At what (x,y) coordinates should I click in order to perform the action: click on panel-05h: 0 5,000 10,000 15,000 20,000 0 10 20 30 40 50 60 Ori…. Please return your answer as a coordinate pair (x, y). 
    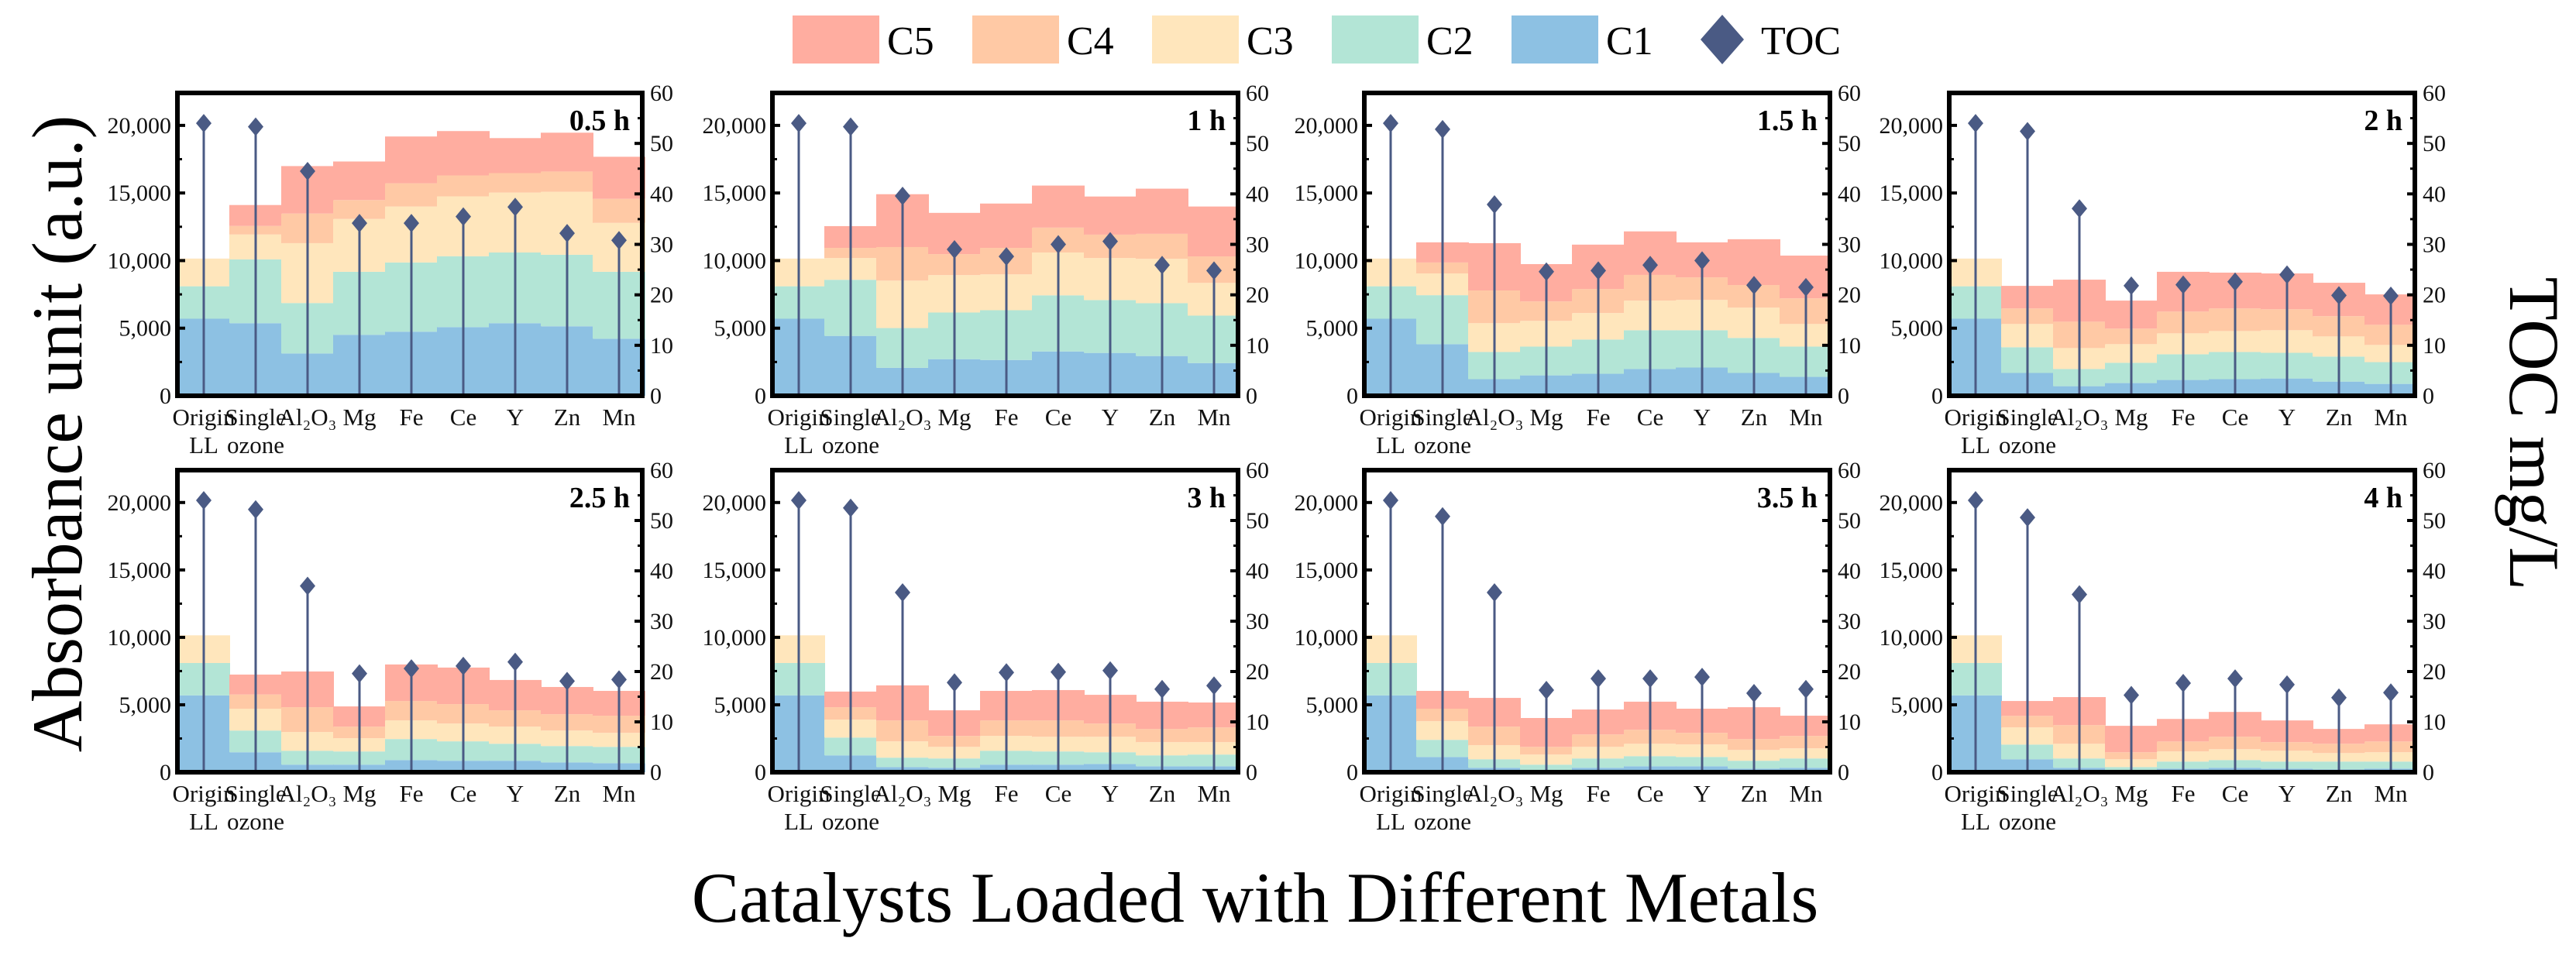
    Looking at the image, I should click on (391, 270).